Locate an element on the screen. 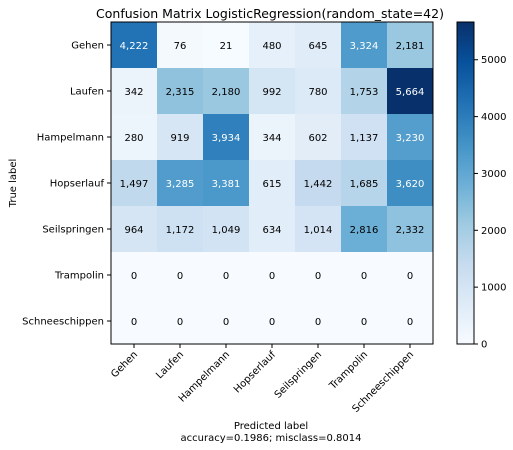  cell-value-label: 1,497 is located at coordinates (134, 184).